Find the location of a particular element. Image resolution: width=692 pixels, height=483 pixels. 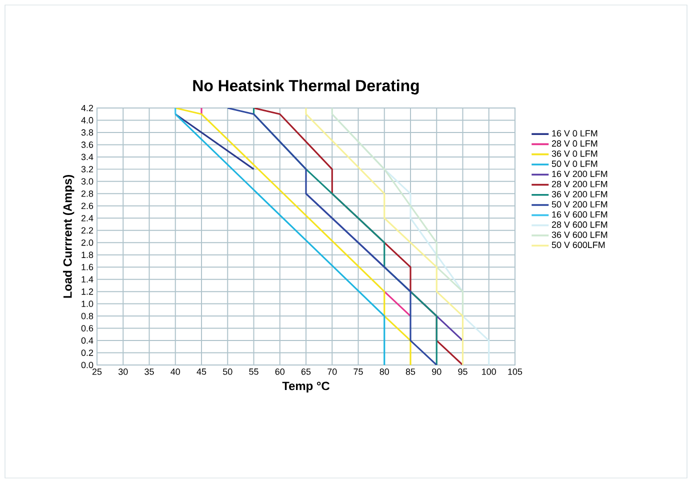

legend-label: 50 V 200 LFM is located at coordinates (580, 204).